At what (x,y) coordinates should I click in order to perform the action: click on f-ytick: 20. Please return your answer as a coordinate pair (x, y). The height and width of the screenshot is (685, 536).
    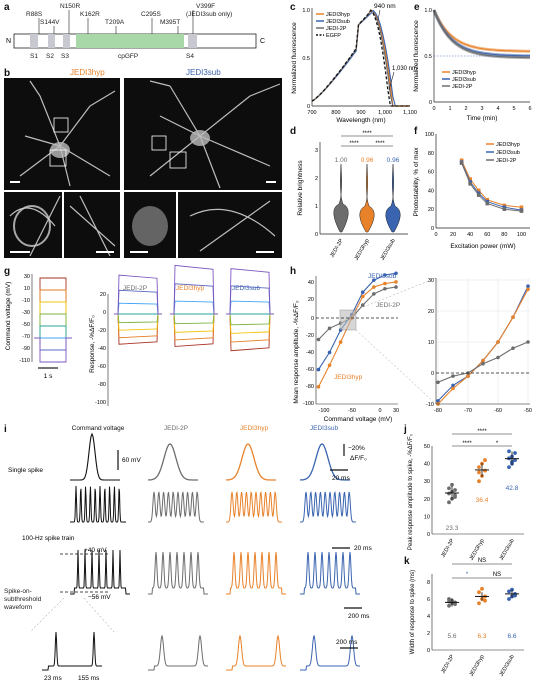
    Looking at the image, I should click on (431, 210).